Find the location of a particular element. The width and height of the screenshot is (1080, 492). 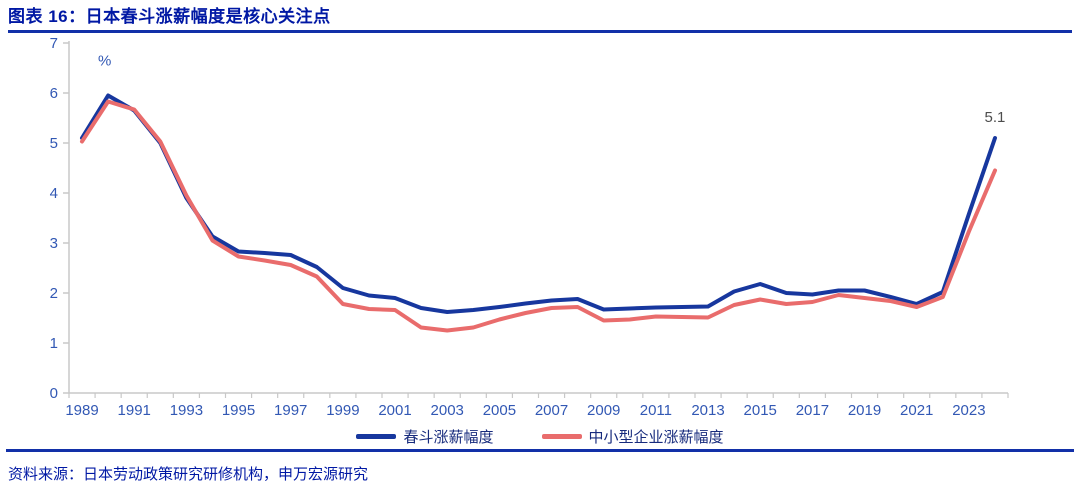

x-tick-label: 2011 is located at coordinates (656, 410).